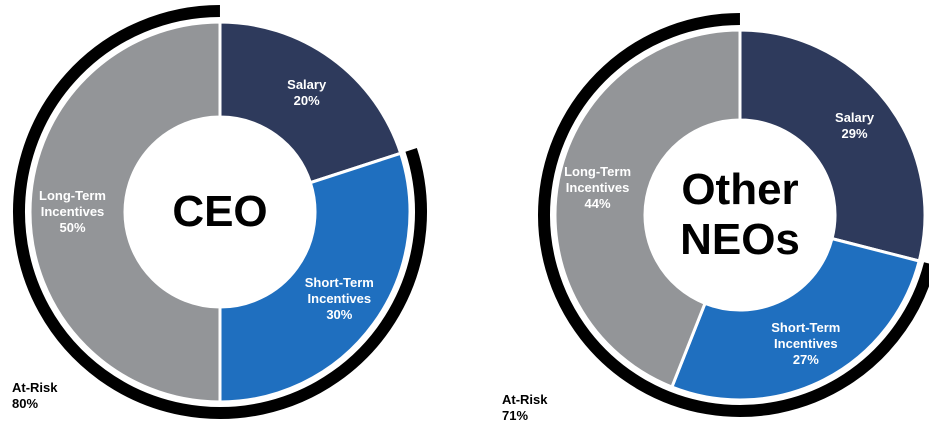 The height and width of the screenshot is (429, 929). I want to click on value-label: 29%, so click(854, 134).